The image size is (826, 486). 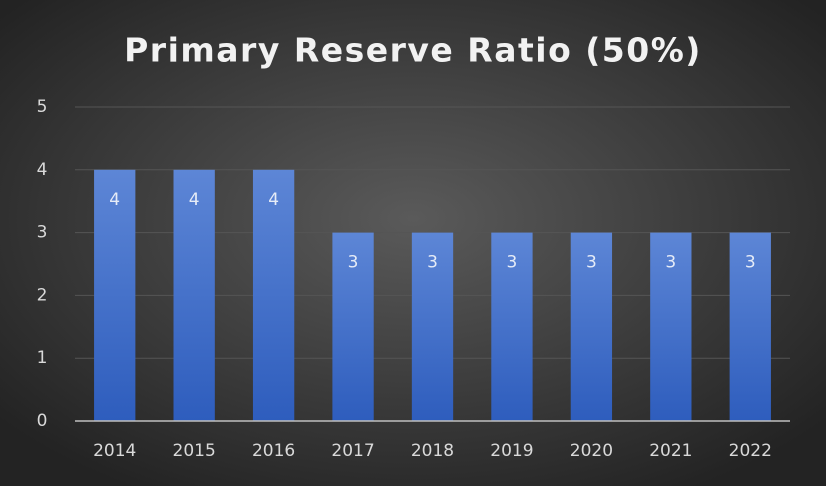 What do you see at coordinates (42, 233) in the screenshot?
I see `y-tick-label: 3` at bounding box center [42, 233].